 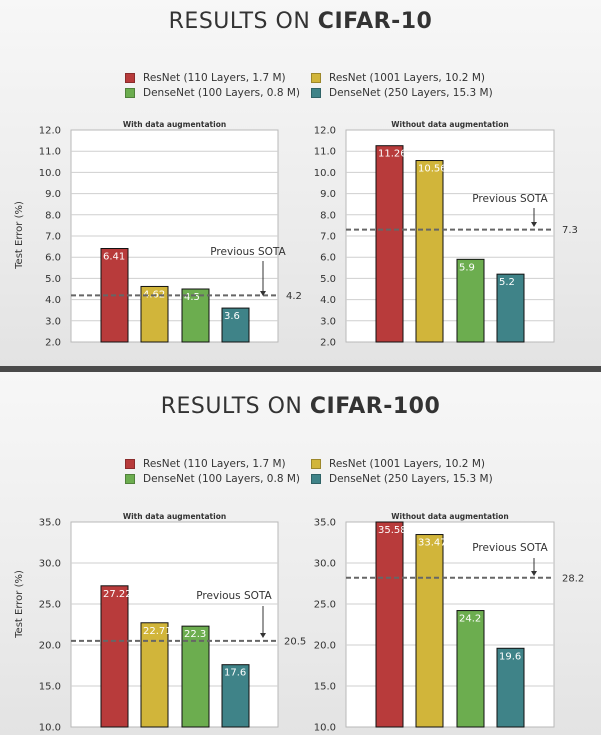 I want to click on bar-value-label: 5.2, so click(x=507, y=282).